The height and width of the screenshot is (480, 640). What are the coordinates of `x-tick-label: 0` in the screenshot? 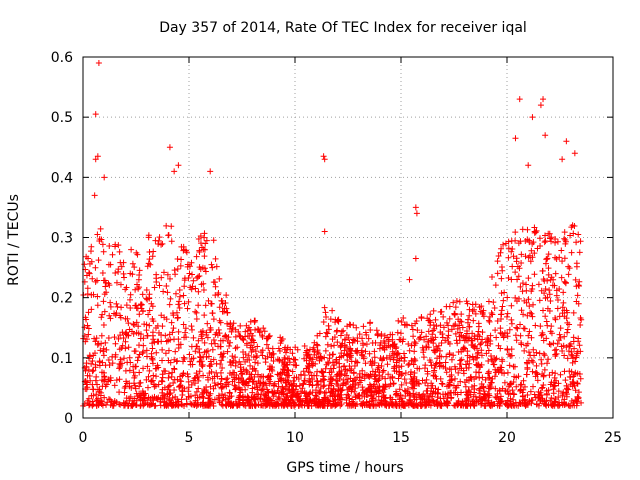 It's located at (83, 438).